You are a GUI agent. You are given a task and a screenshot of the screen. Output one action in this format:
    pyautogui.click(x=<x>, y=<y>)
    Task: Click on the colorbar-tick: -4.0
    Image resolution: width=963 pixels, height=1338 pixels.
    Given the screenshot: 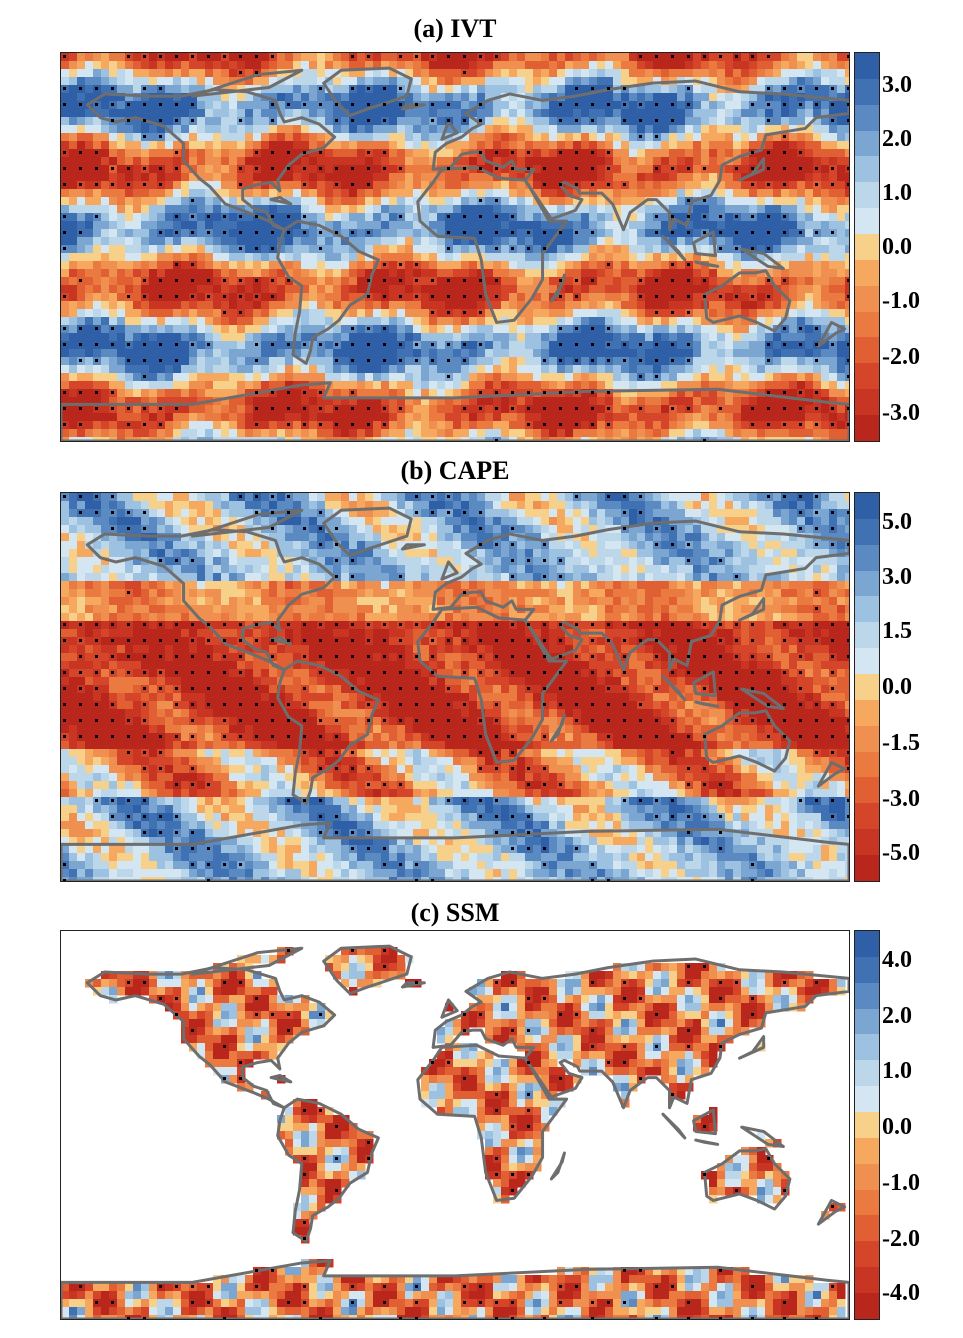 What is the action you would take?
    pyautogui.click(x=901, y=1293)
    